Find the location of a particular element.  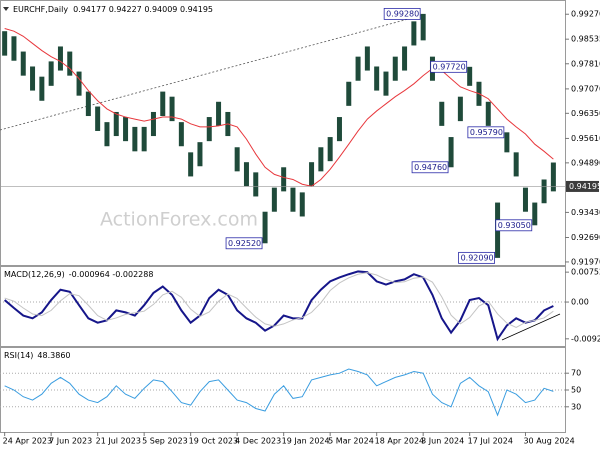

price-annotation-label: 0.93050 is located at coordinates (514, 225).